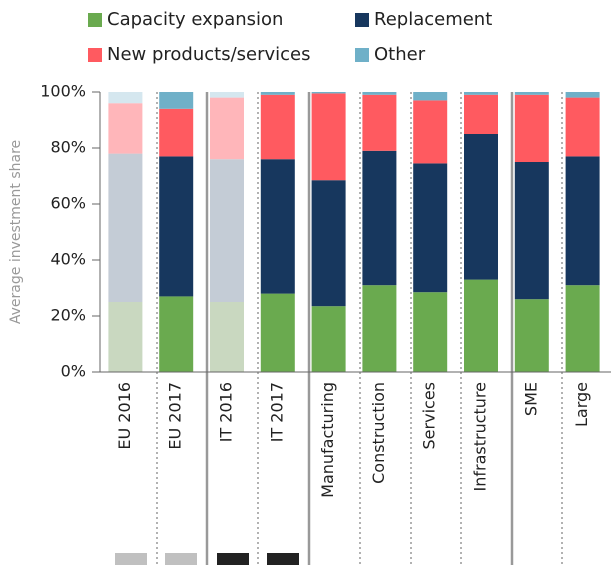 This screenshot has width=611, height=565. What do you see at coordinates (63, 91) in the screenshot?
I see `y-tick-label: 100%` at bounding box center [63, 91].